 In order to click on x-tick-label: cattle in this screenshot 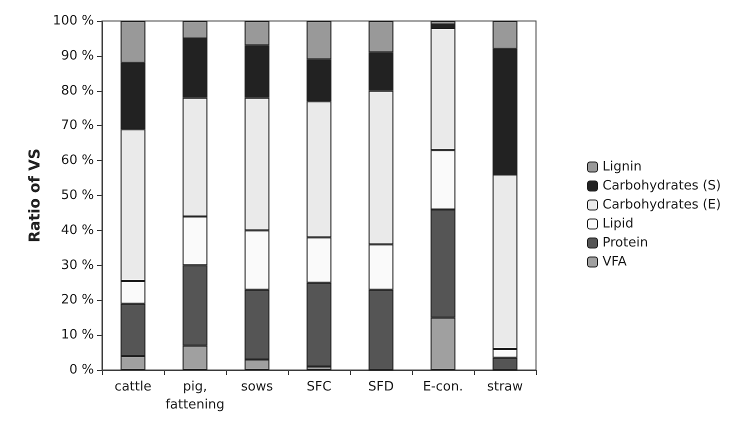, I will do `click(133, 387)`.